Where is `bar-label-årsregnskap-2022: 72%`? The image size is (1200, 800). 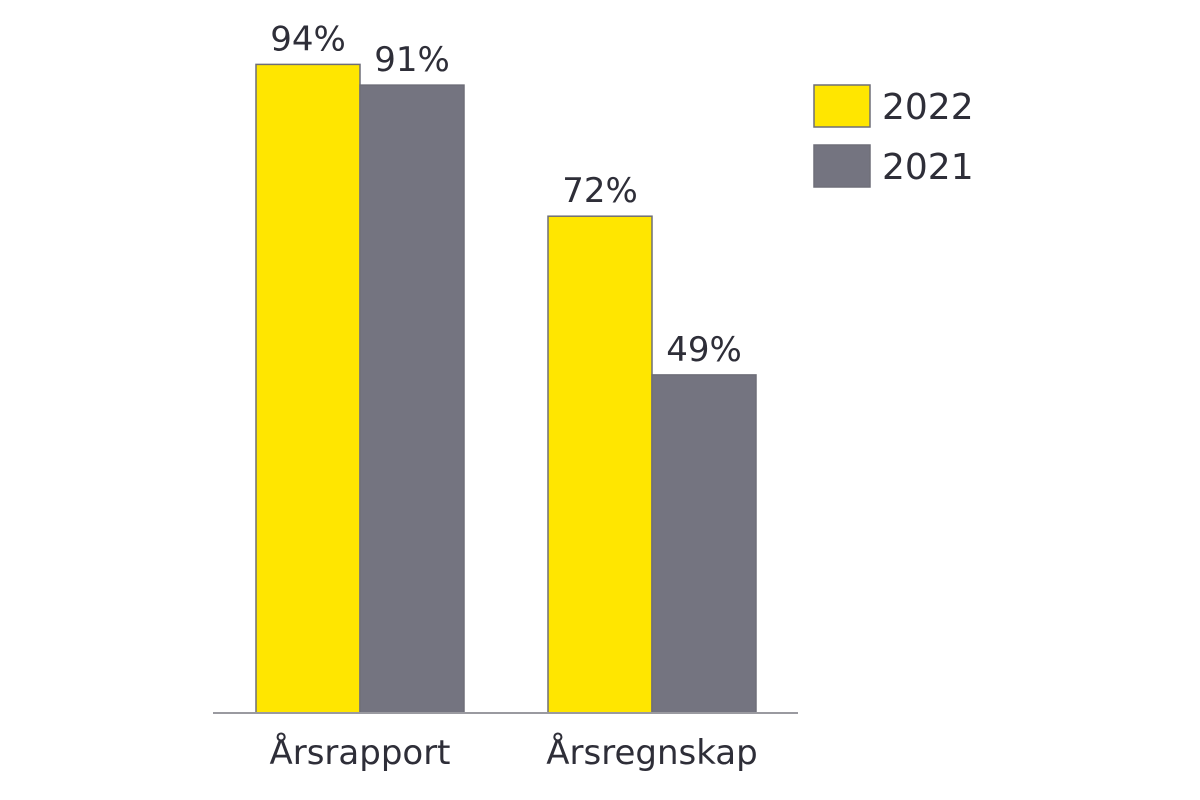
bar-label-årsregnskap-2022: 72% is located at coordinates (600, 191).